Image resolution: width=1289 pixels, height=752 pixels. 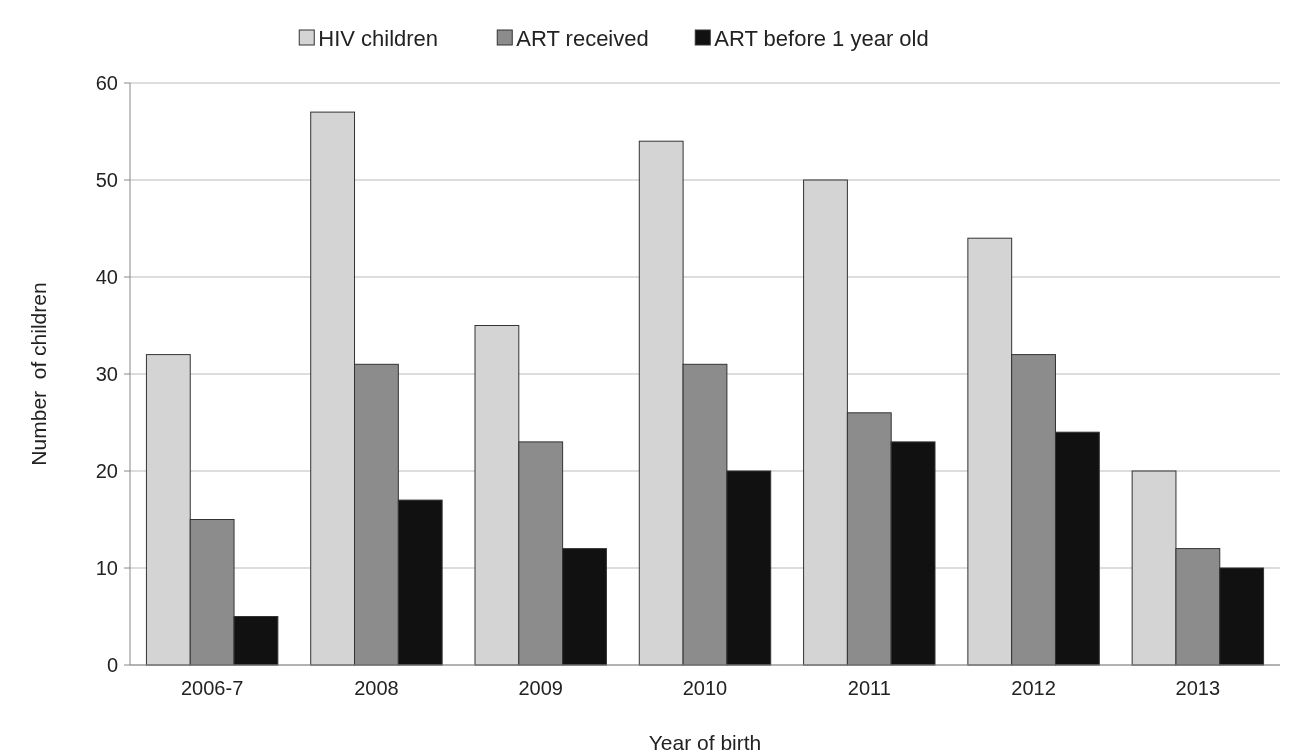 What do you see at coordinates (582, 38) in the screenshot?
I see `legend-label: ART received` at bounding box center [582, 38].